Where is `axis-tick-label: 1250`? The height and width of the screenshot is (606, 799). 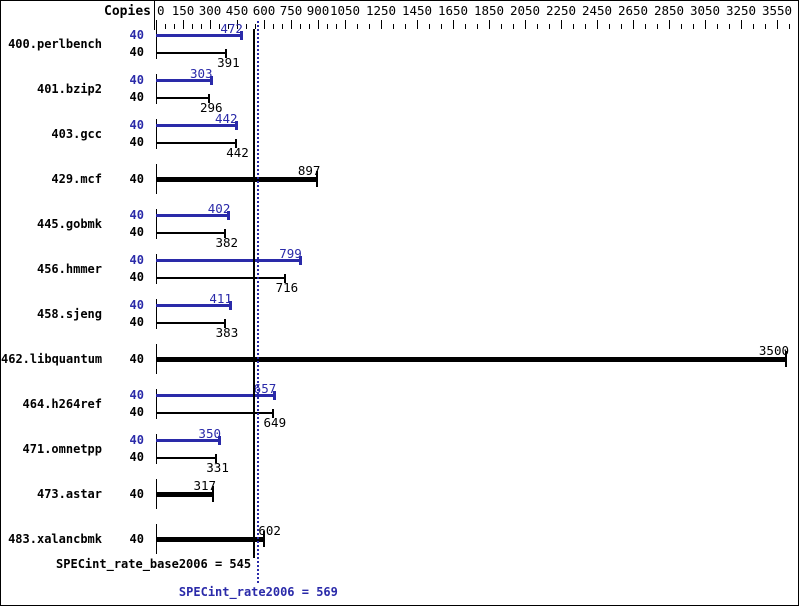
axis-tick-label: 1250 is located at coordinates (381, 10).